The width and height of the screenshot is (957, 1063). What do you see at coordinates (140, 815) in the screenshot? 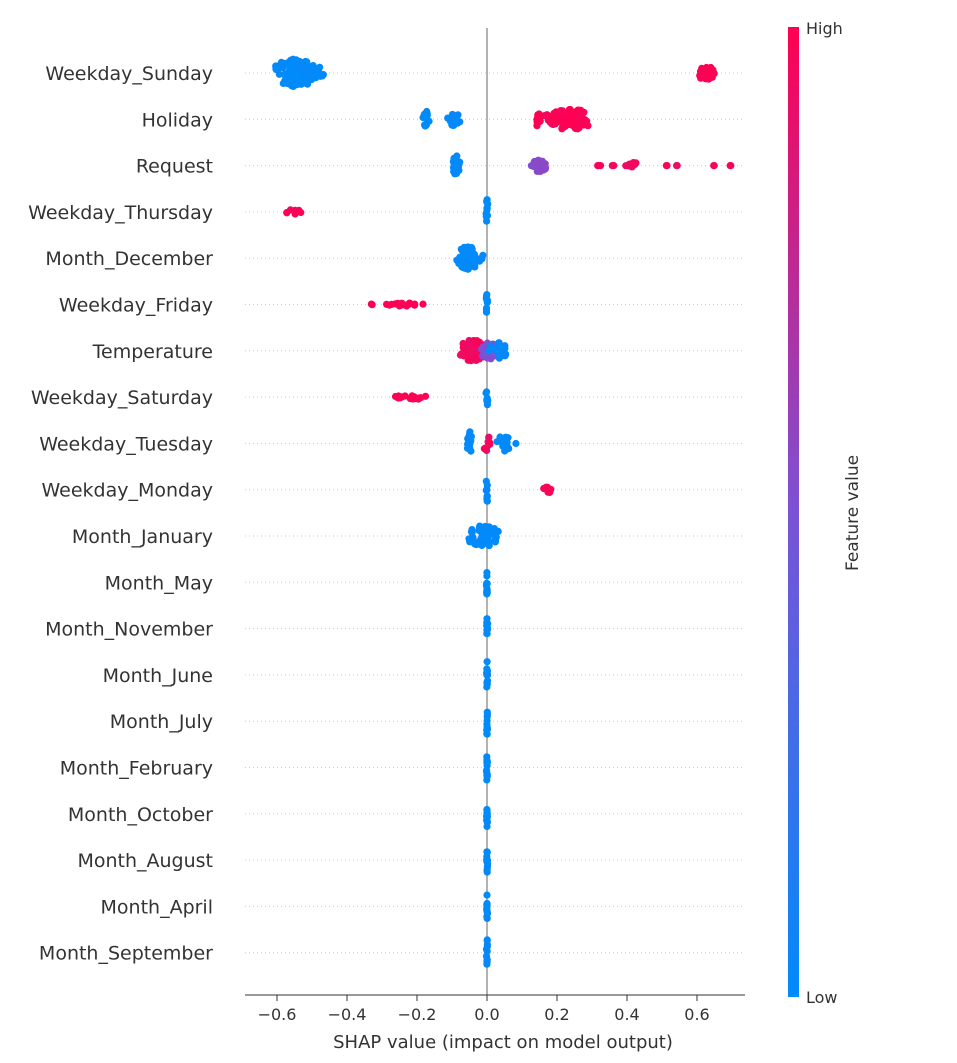
I see `feature-label: Month_October` at bounding box center [140, 815].